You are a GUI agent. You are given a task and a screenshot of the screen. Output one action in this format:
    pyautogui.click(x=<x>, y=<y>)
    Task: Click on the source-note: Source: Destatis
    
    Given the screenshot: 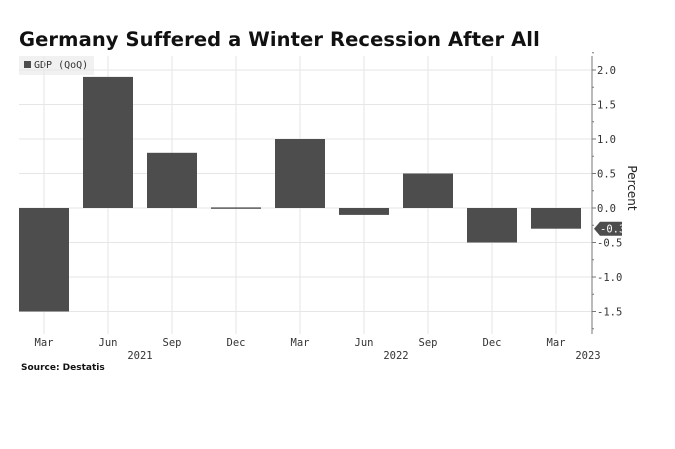 What is the action you would take?
    pyautogui.click(x=63, y=368)
    